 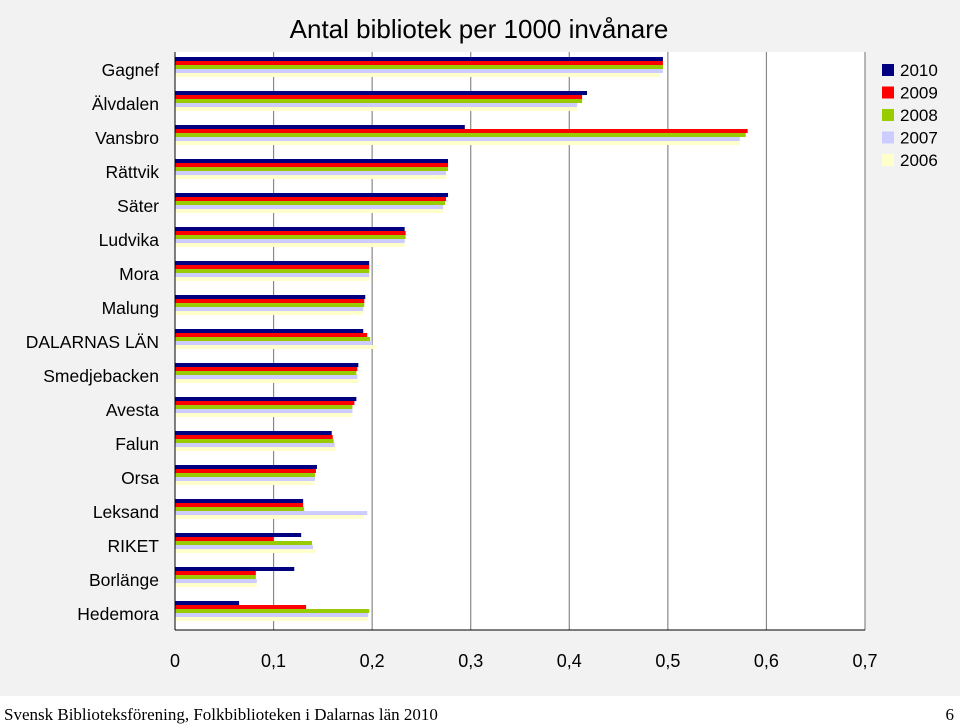 What do you see at coordinates (479, 29) in the screenshot?
I see `chart-title: Antal bibliotek per 1000 invånare` at bounding box center [479, 29].